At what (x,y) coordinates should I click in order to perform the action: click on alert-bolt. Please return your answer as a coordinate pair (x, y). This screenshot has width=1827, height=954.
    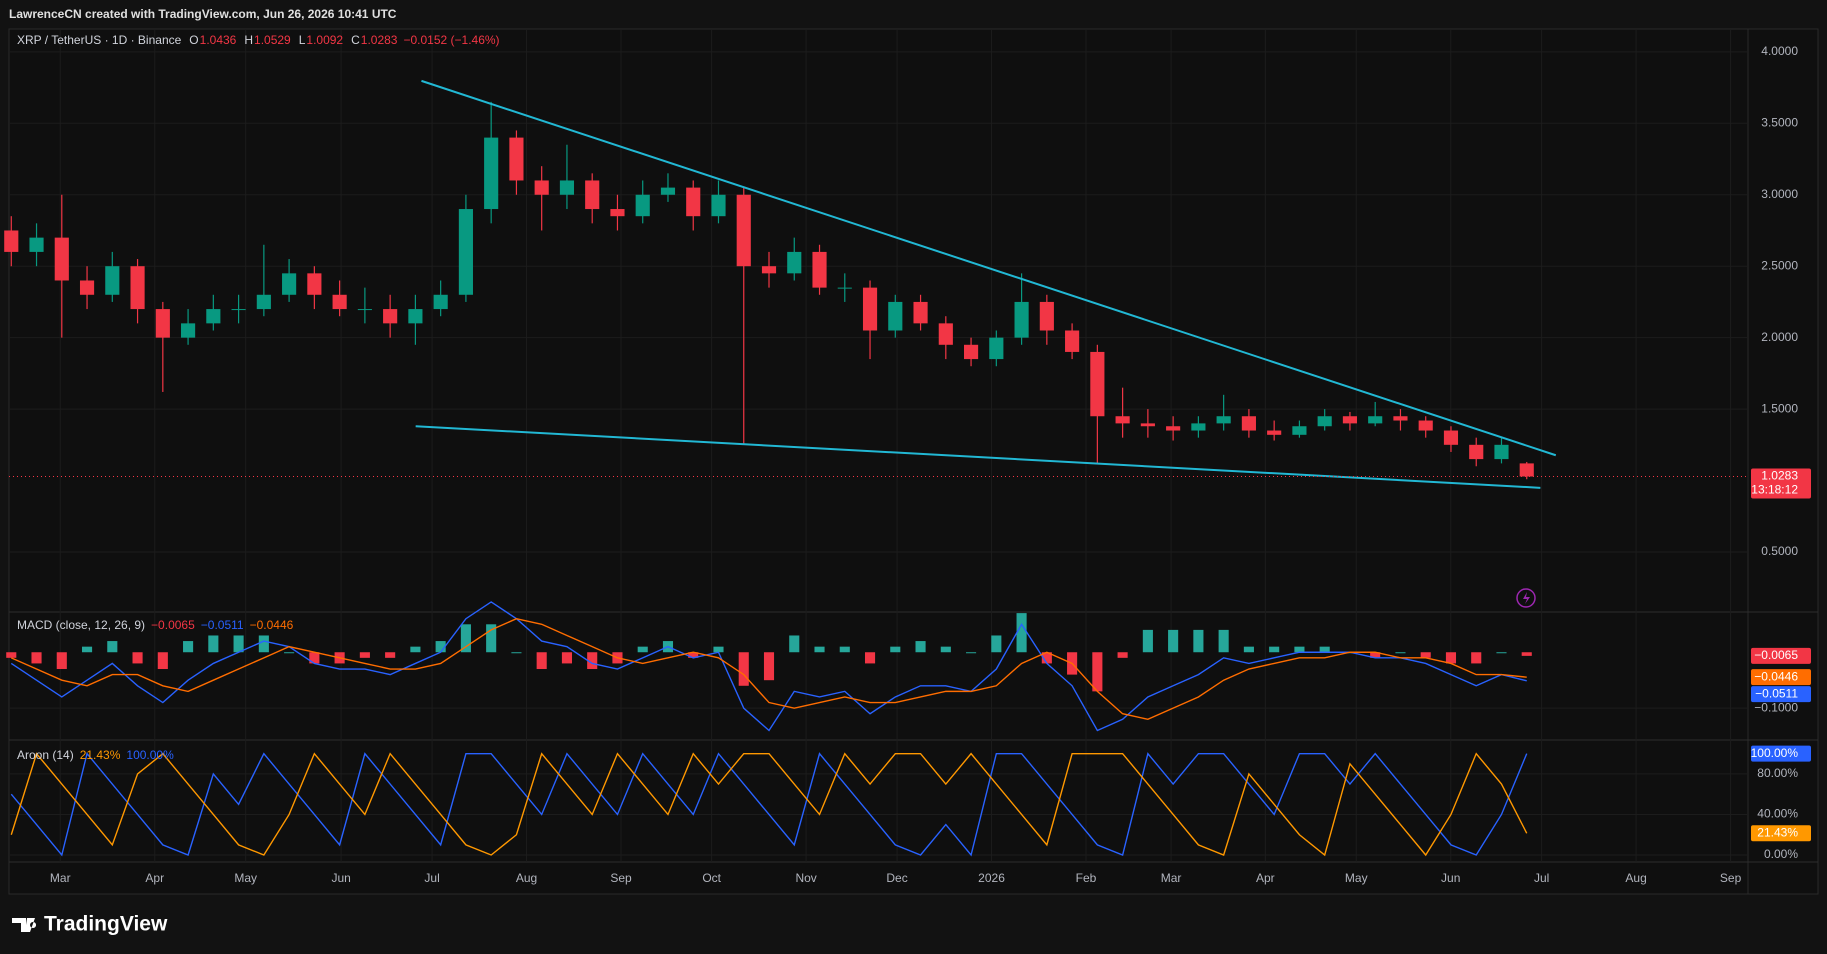
    Looking at the image, I should click on (1526, 598).